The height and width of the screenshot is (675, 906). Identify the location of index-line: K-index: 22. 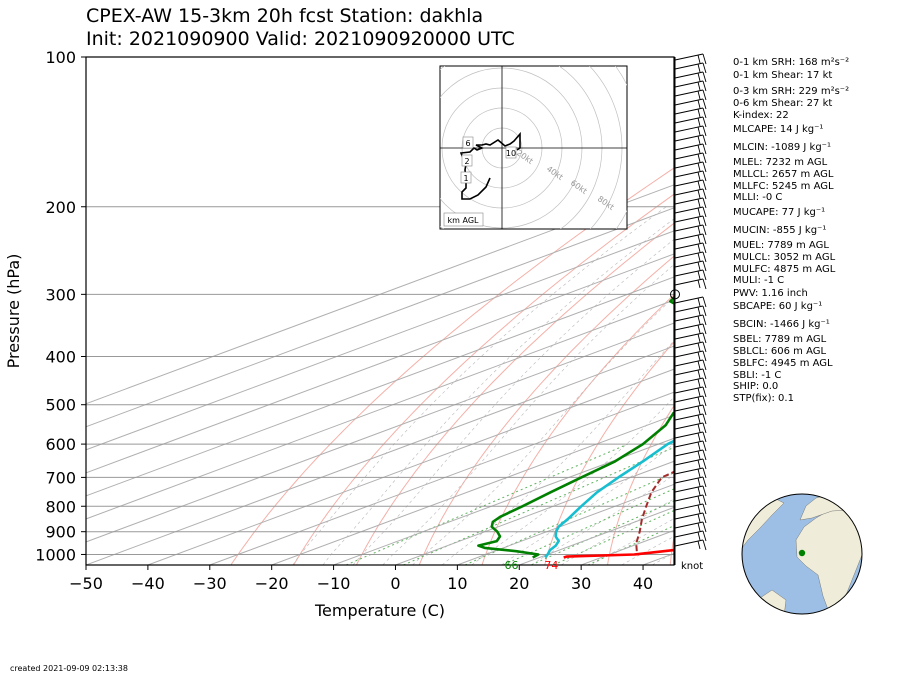
(761, 115).